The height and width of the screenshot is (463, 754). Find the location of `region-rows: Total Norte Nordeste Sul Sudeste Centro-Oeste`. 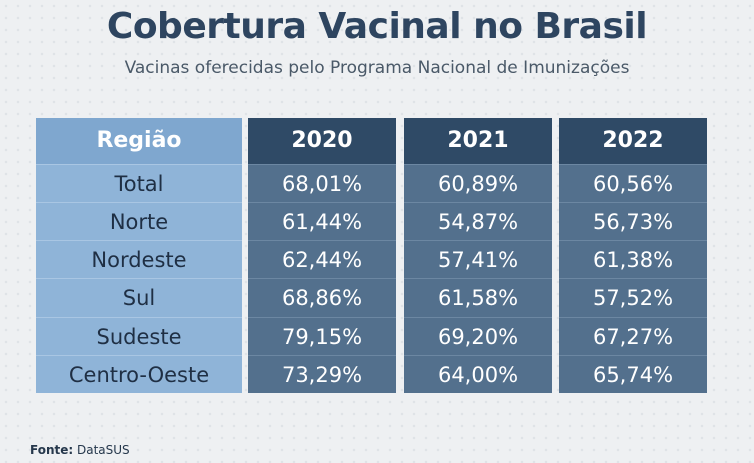

region-rows: Total Norte Nordeste Sul Sudeste Centro-Oeste is located at coordinates (139, 278).